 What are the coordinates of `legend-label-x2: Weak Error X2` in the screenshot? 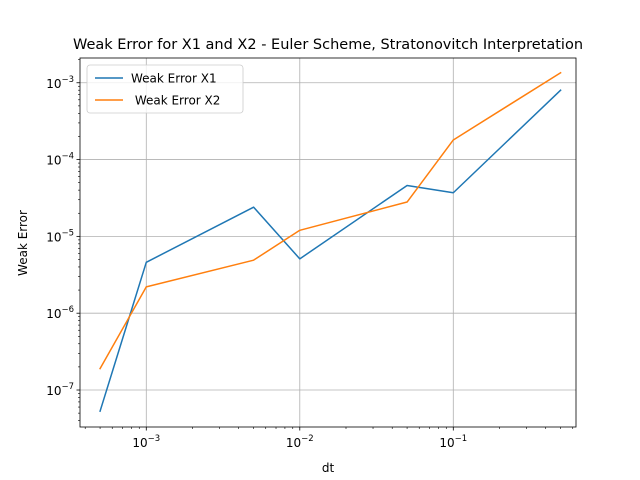 It's located at (175, 101).